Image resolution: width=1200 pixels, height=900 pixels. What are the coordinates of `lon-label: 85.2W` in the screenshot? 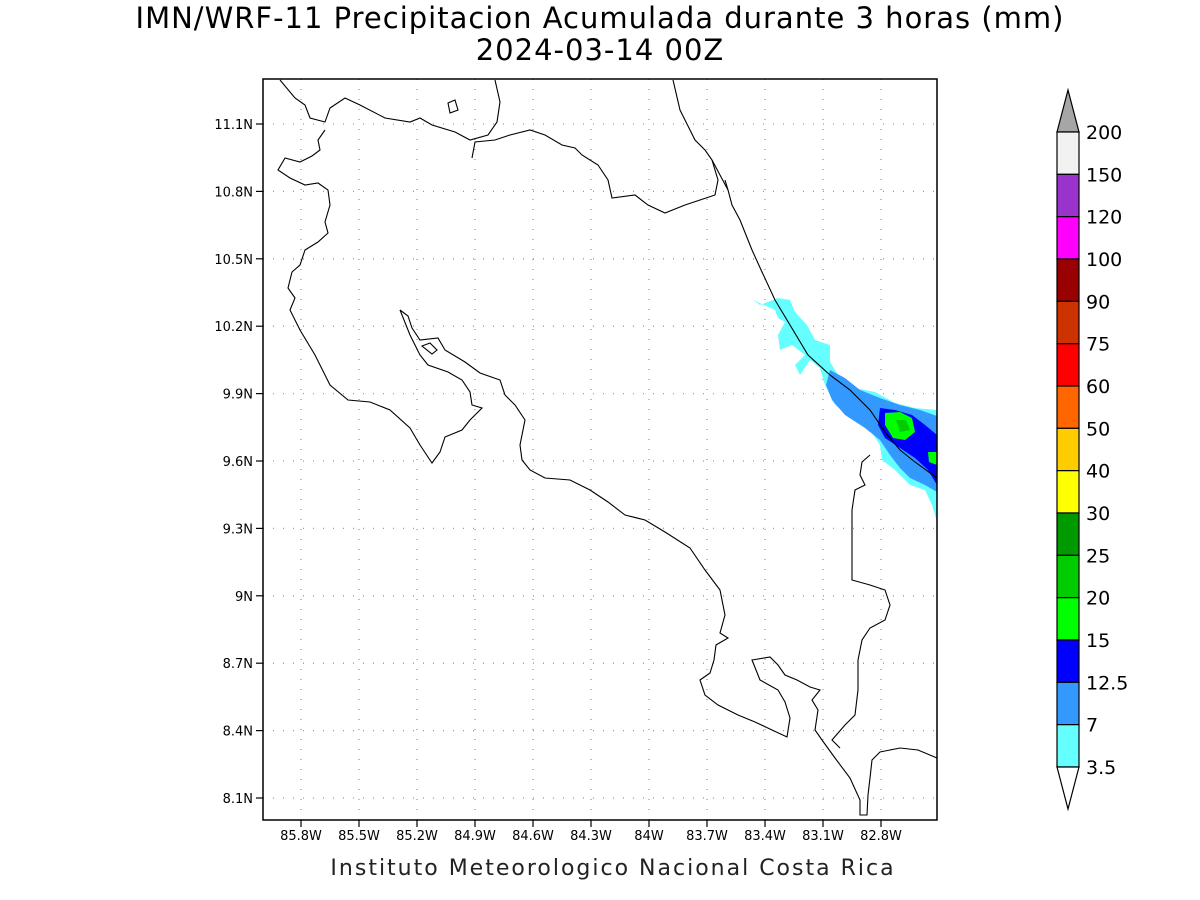 It's located at (417, 836).